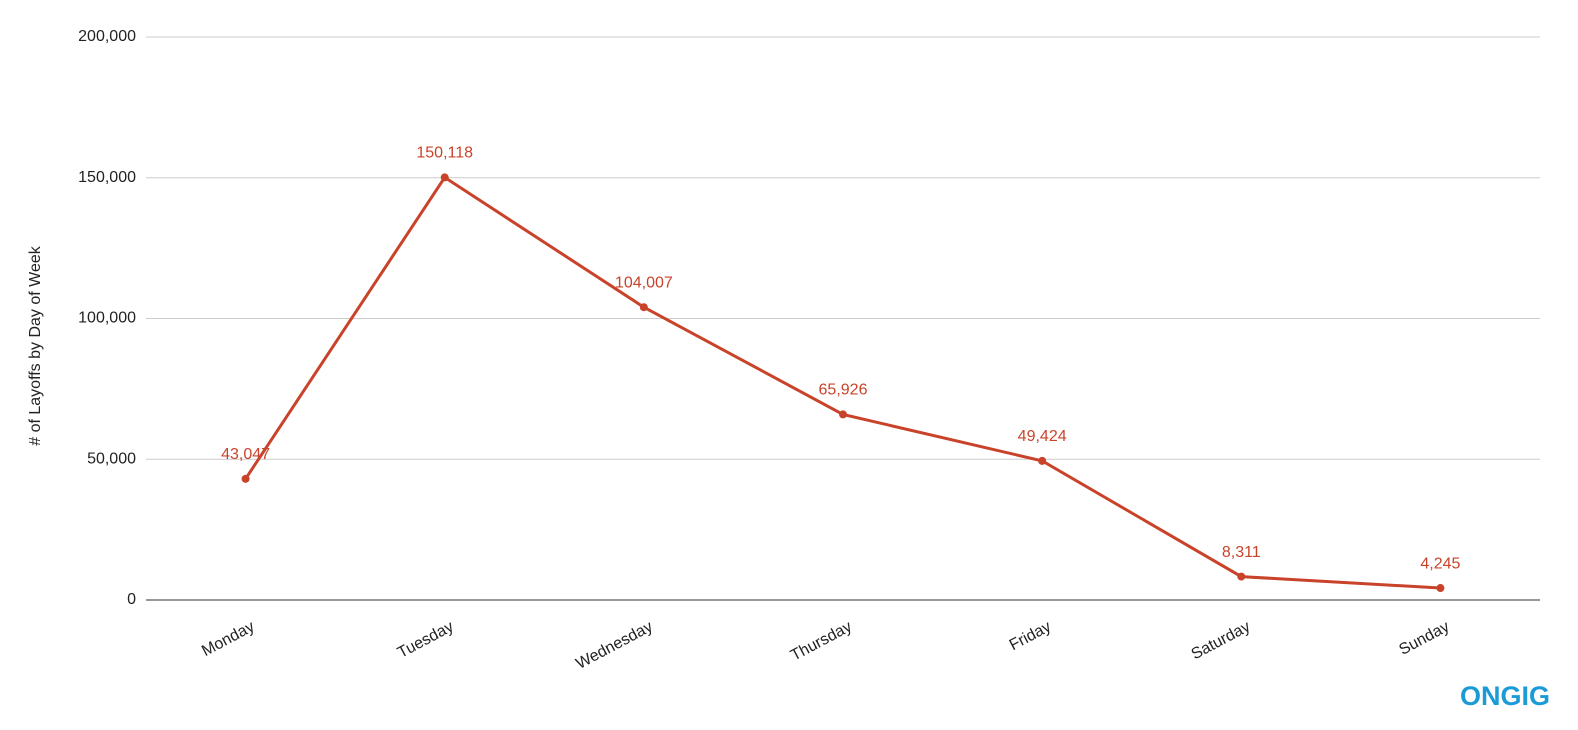 This screenshot has width=1578, height=730. What do you see at coordinates (131, 599) in the screenshot?
I see `y-tick-label: 0` at bounding box center [131, 599].